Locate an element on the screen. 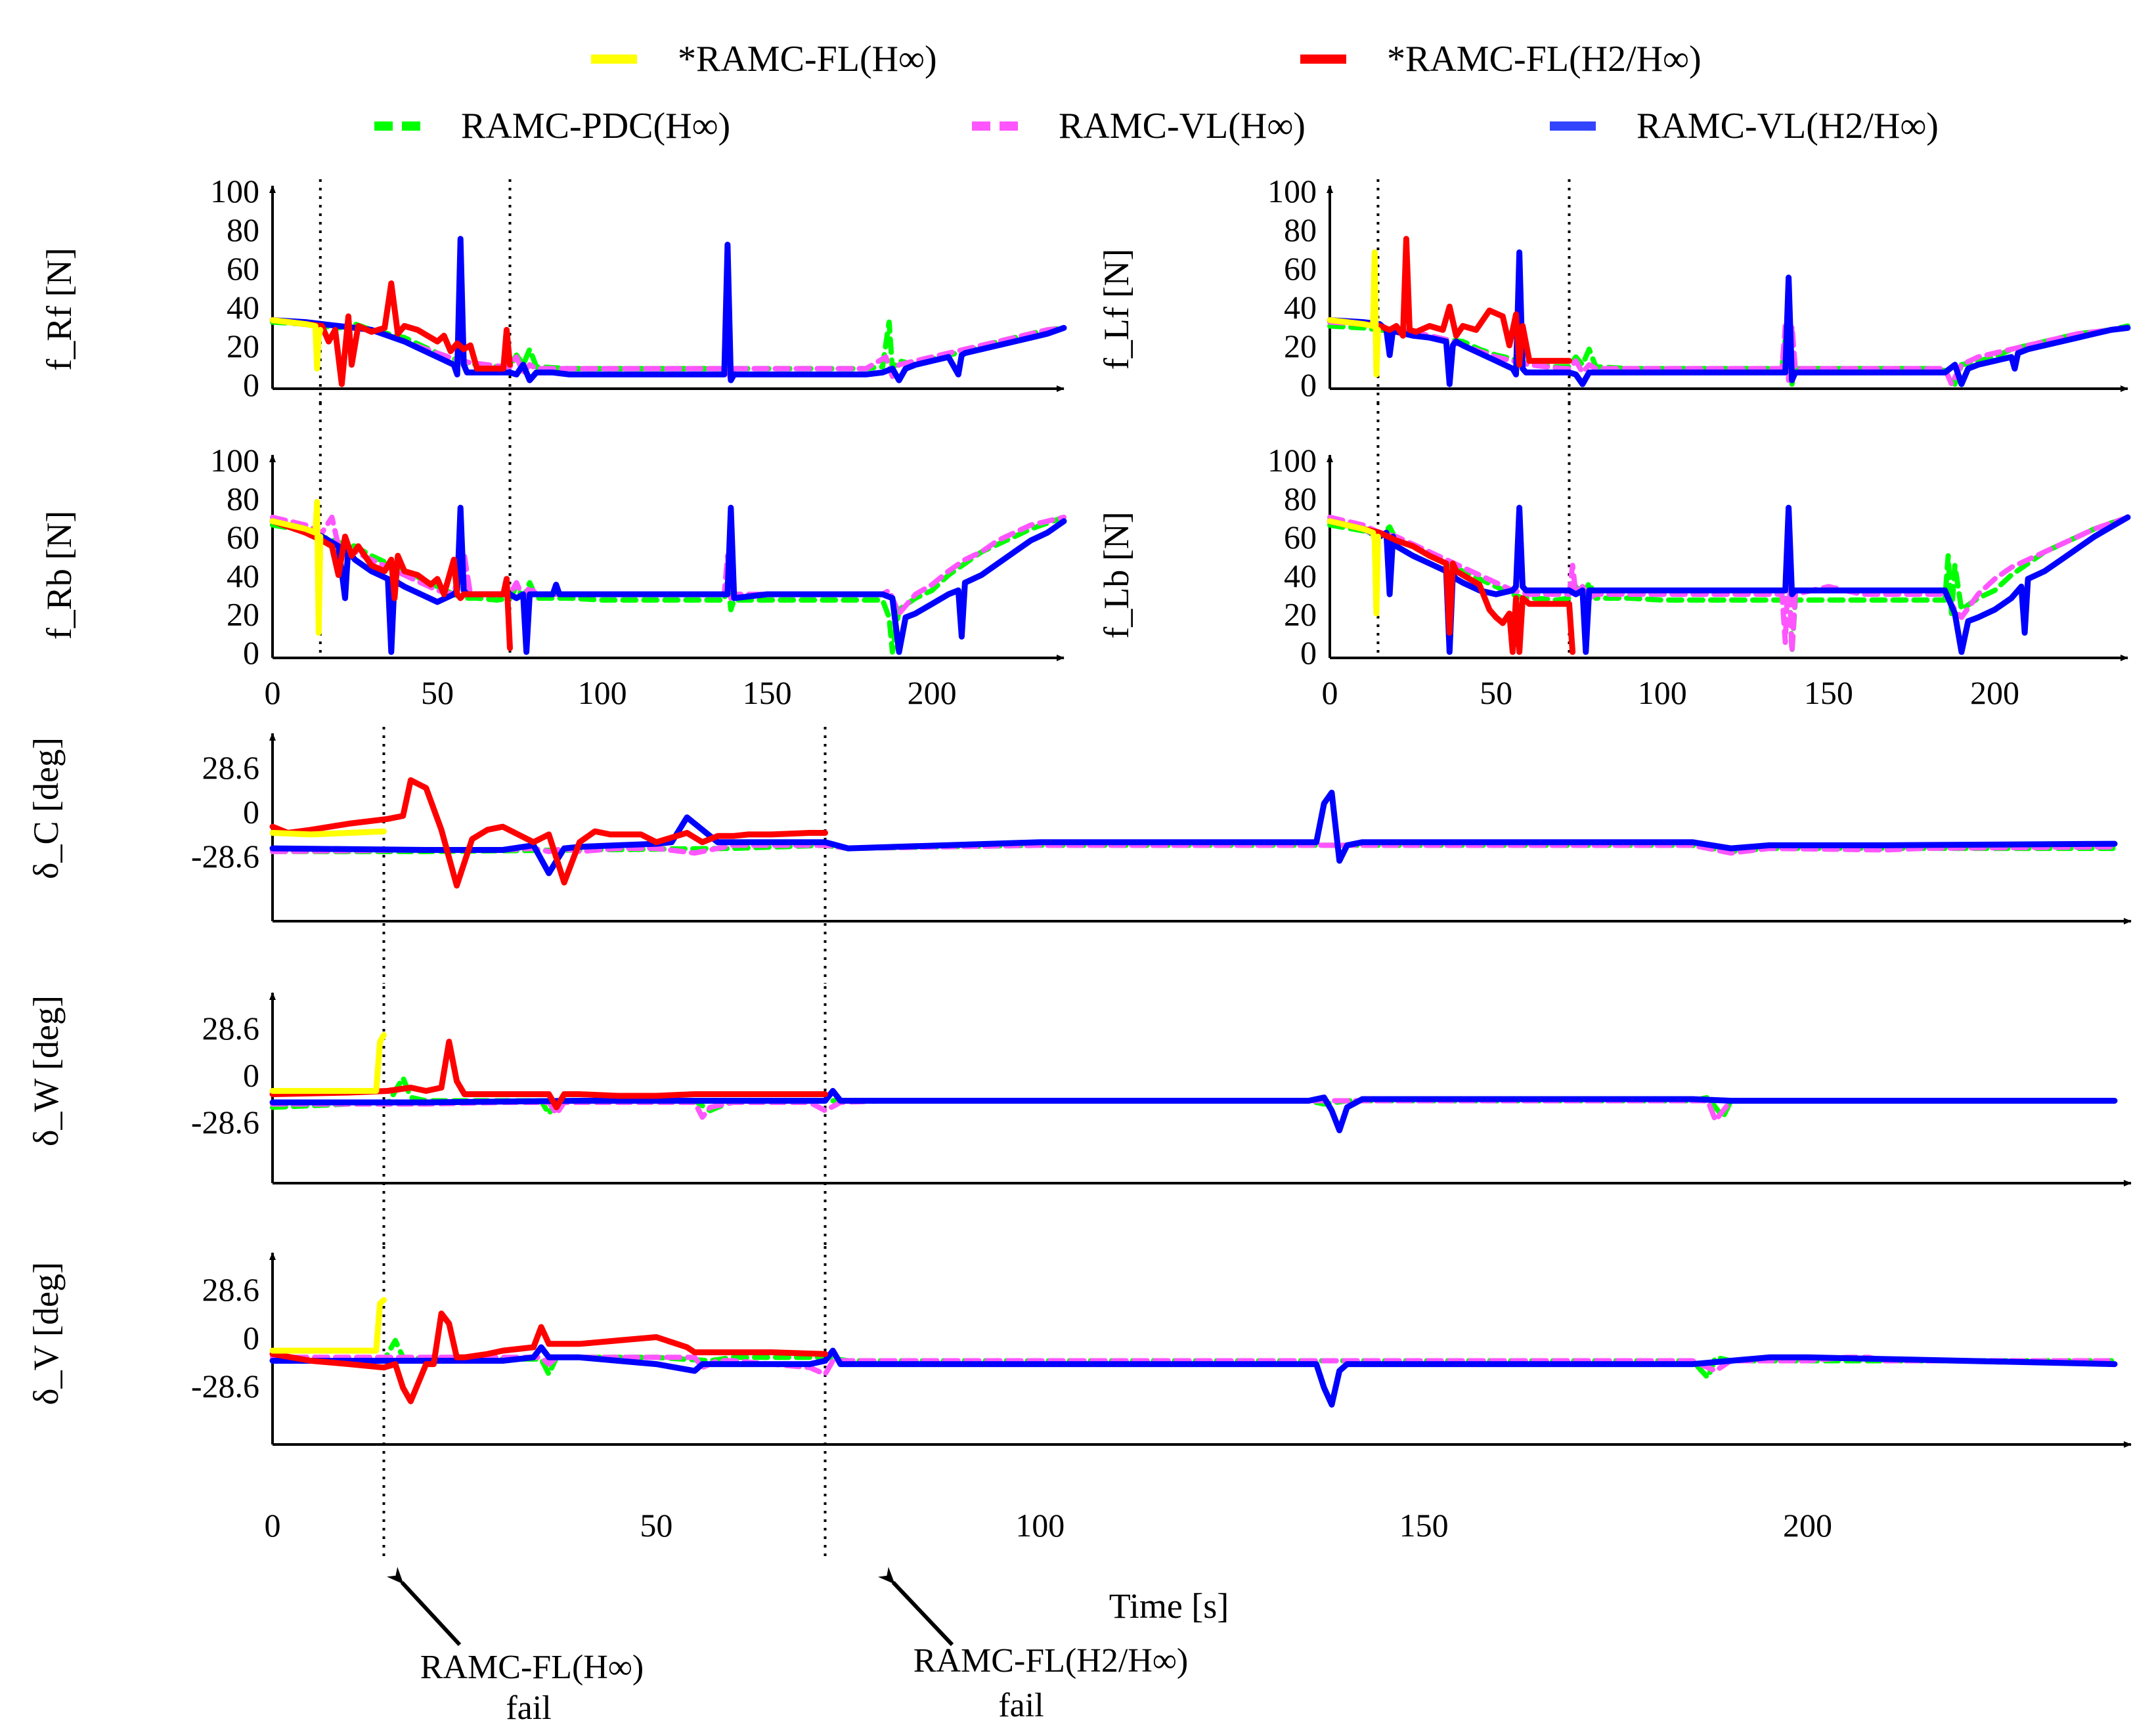 The image size is (2154, 1736). ytick-fRb-5: 0 is located at coordinates (251, 652).